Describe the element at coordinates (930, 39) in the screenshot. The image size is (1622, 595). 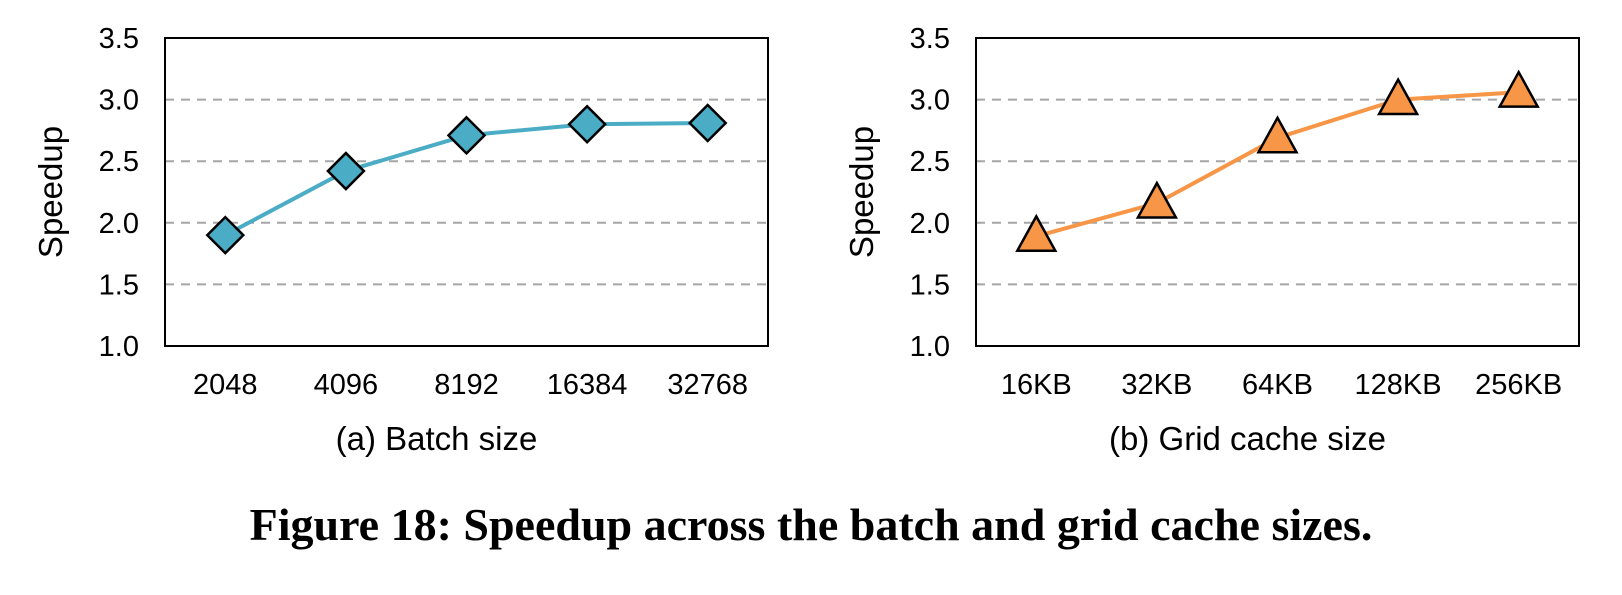
I see `chart-b-ytick-label: 3.5` at that location.